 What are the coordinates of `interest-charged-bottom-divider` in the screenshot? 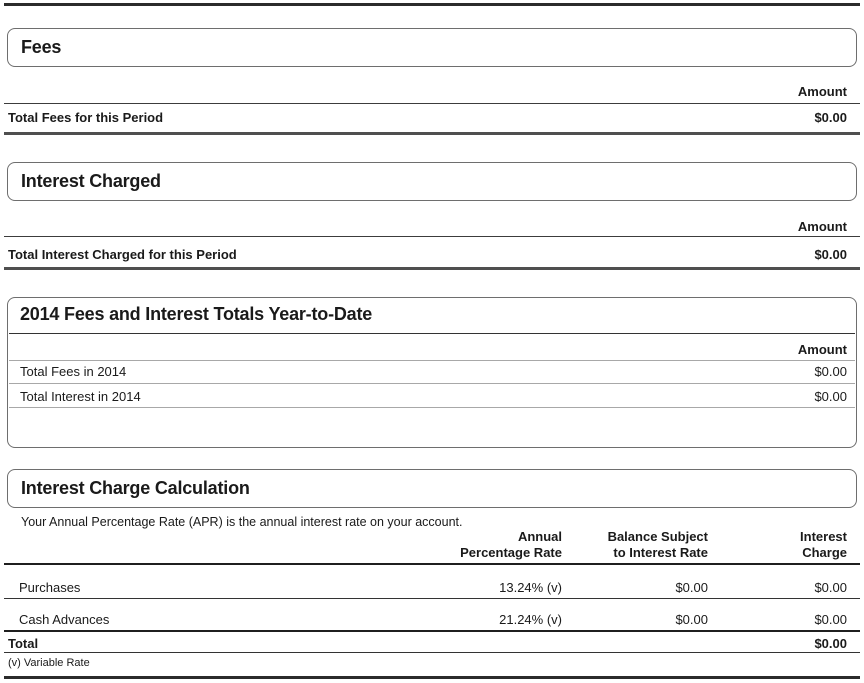 It's located at (432, 268).